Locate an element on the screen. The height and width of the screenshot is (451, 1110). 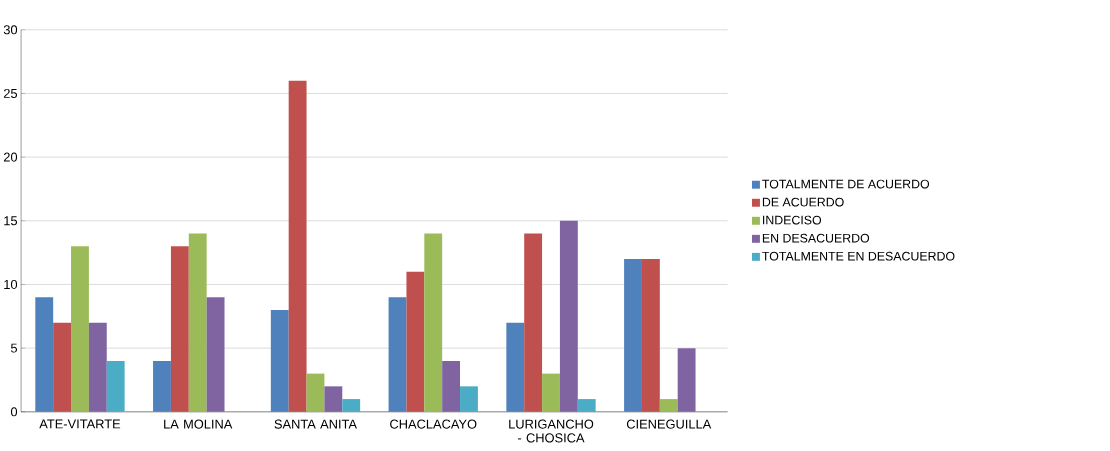
x-tick-label: SANTA ANITA is located at coordinates (315, 424).